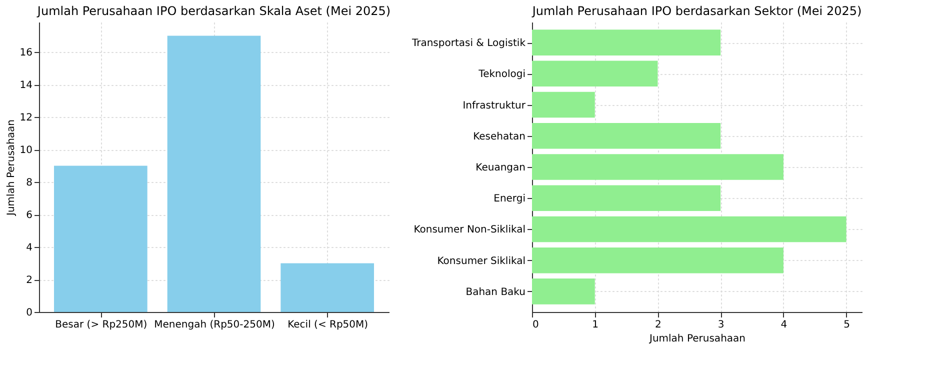 The width and height of the screenshot is (936, 375). Describe the element at coordinates (101, 325) in the screenshot. I see `x-tick-label: Besar (> Rp250M)` at that location.